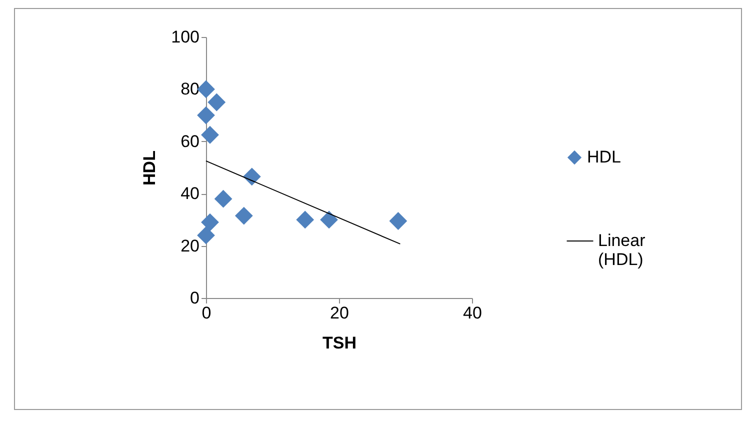 Image resolution: width=752 pixels, height=421 pixels. What do you see at coordinates (339, 343) in the screenshot?
I see `x-axis-title: TSH` at bounding box center [339, 343].